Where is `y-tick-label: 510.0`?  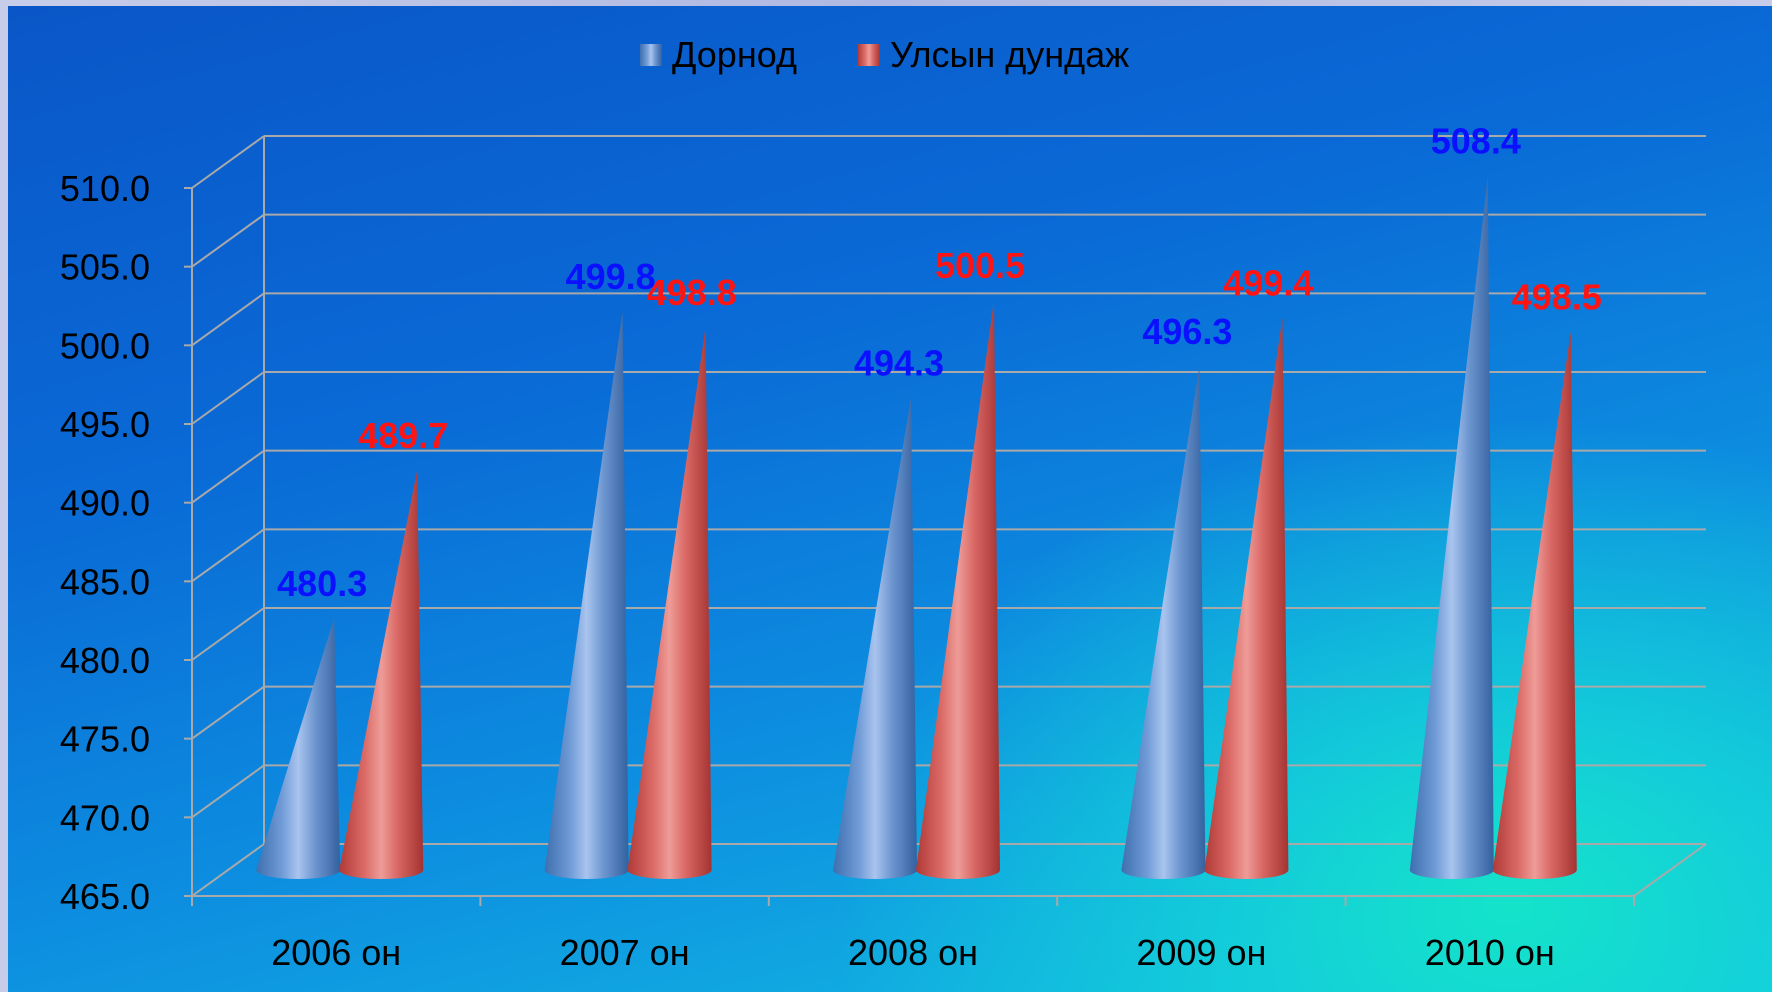 y-tick-label: 510.0 is located at coordinates (105, 188).